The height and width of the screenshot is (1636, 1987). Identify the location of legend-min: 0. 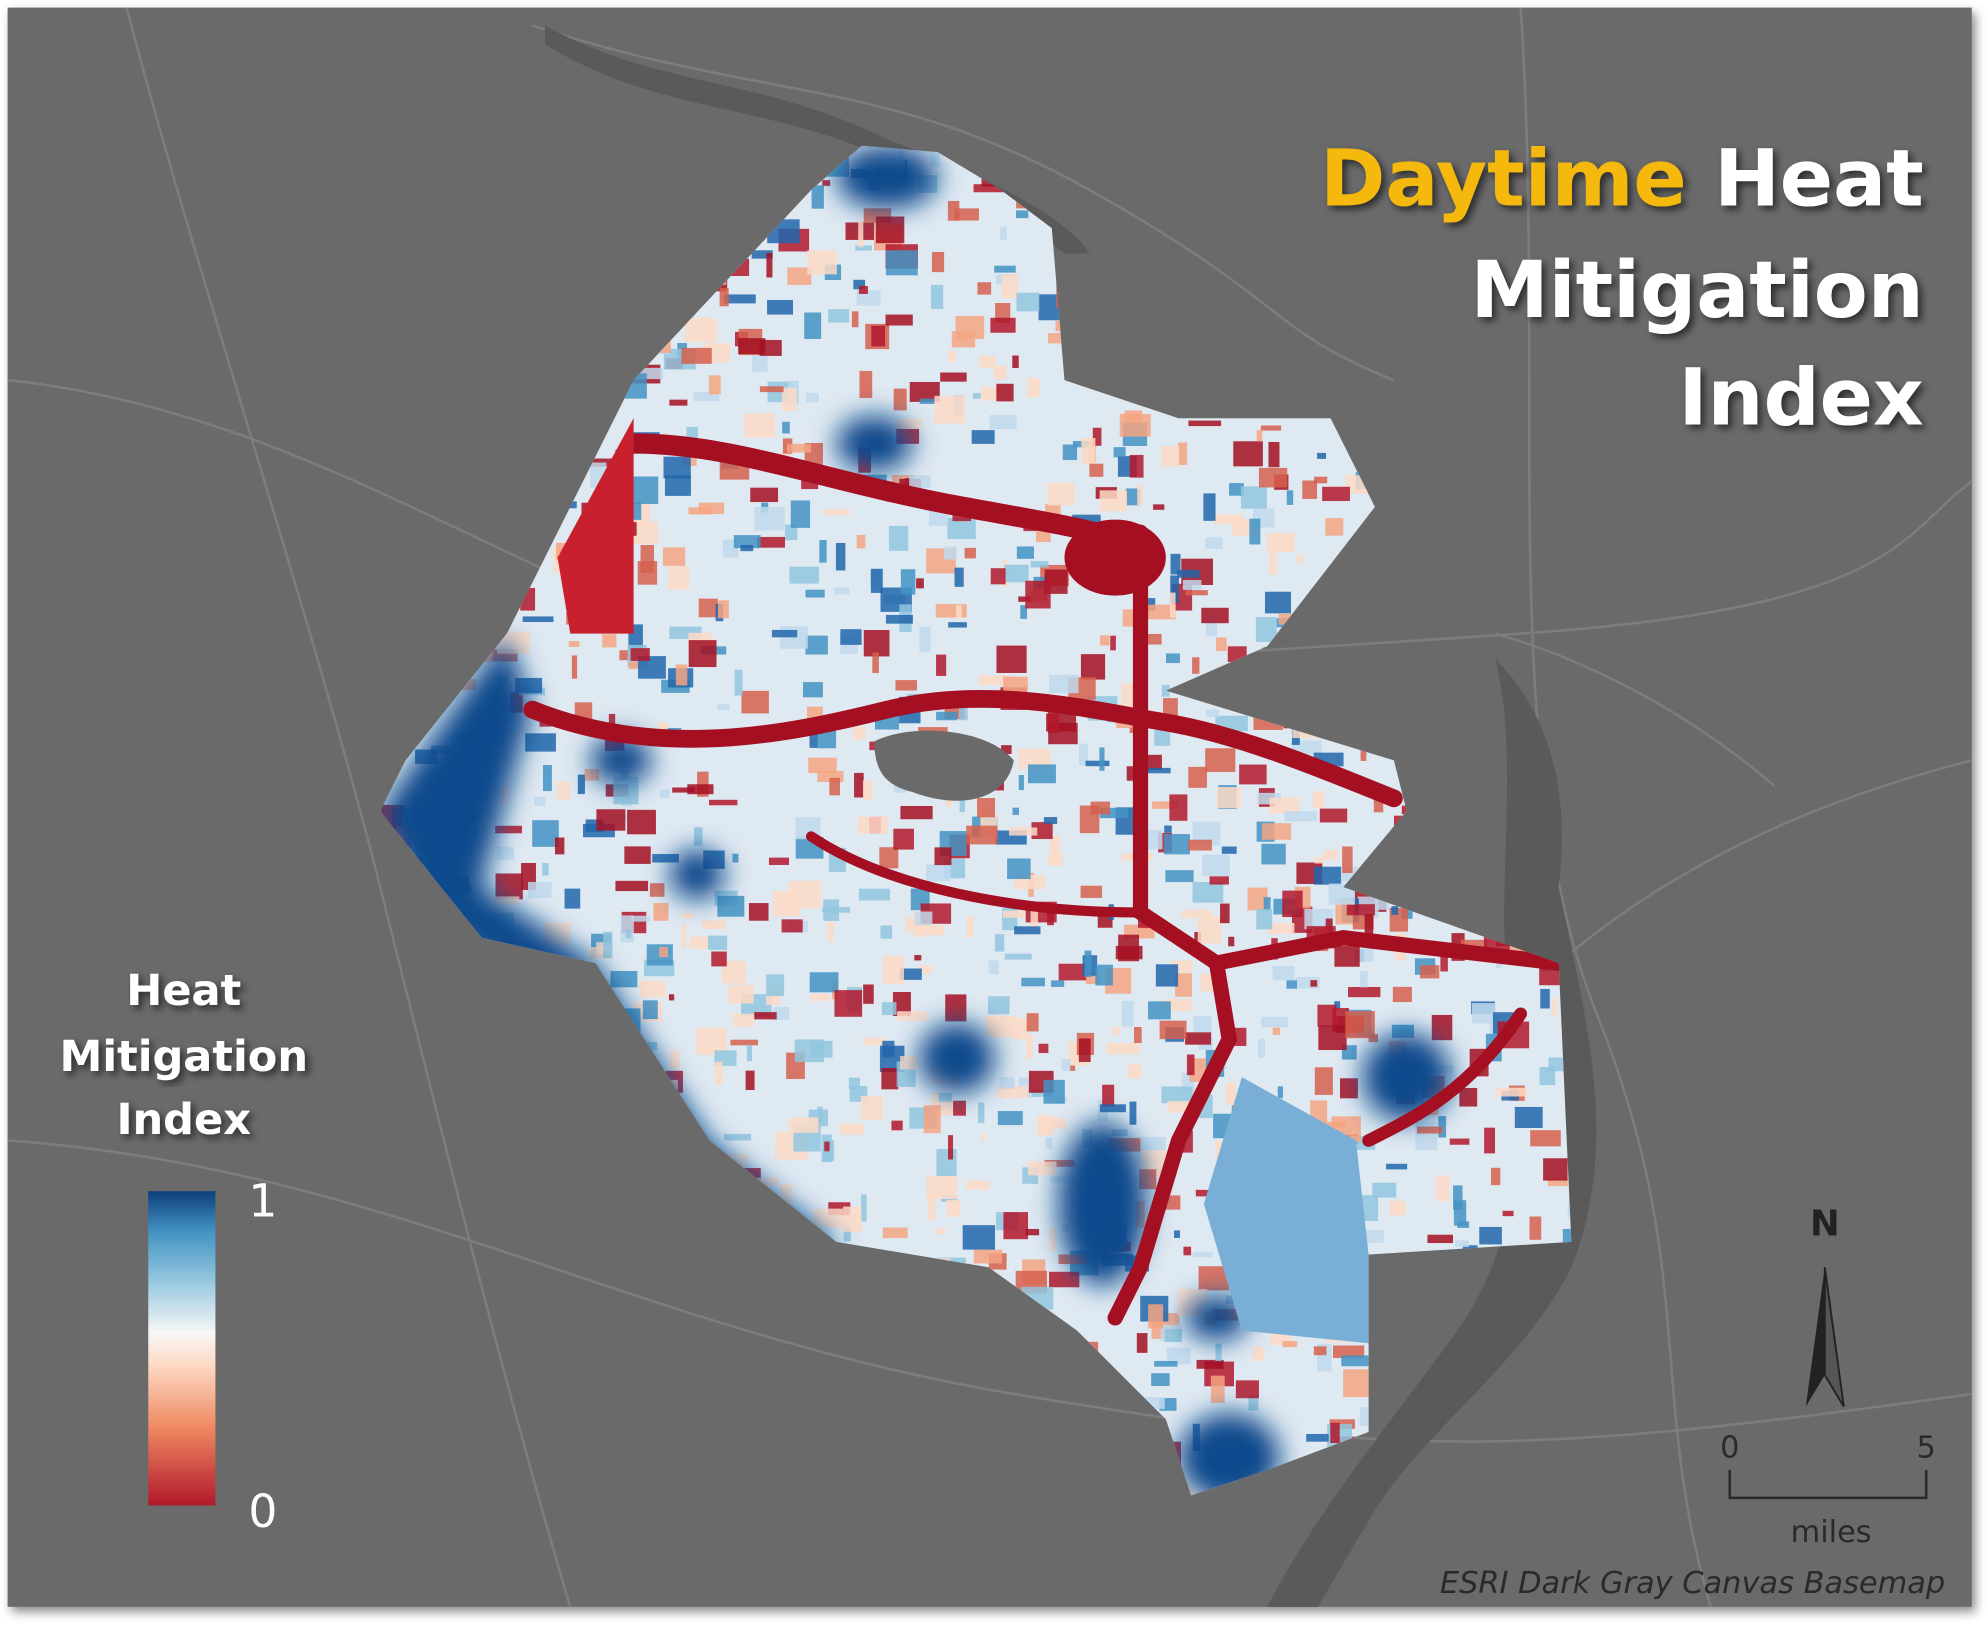
(262, 1511).